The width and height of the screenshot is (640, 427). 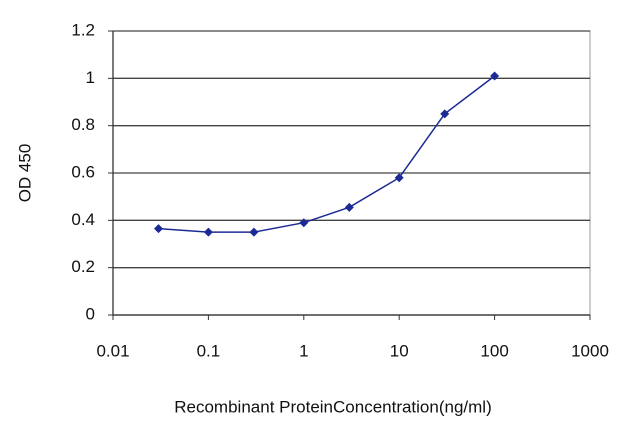 I want to click on y-tick-label: 0.6, so click(x=83, y=171).